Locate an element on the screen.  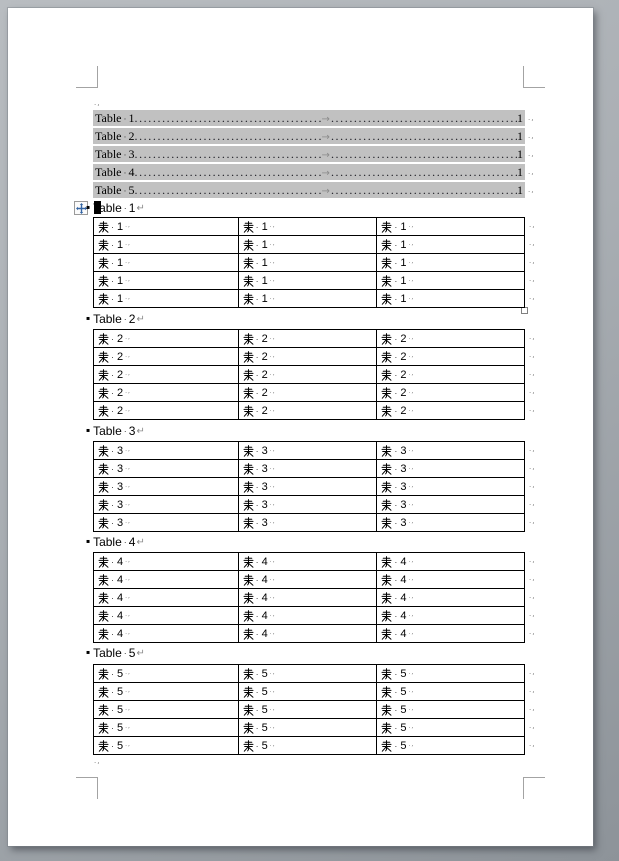
table-move-handle-icon is located at coordinates (81, 208).